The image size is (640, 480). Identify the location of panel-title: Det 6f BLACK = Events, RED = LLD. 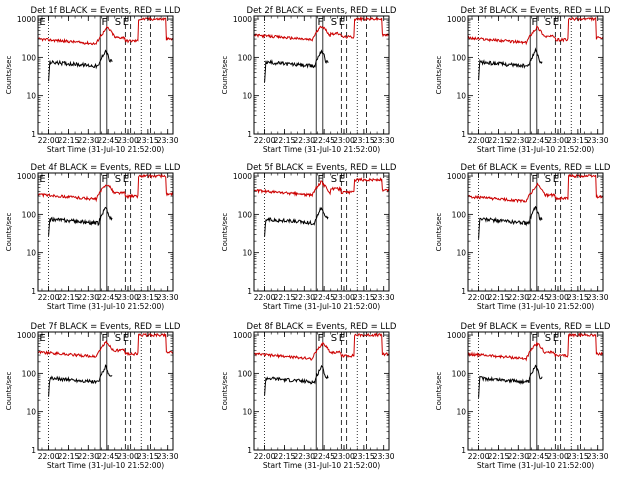
(536, 168).